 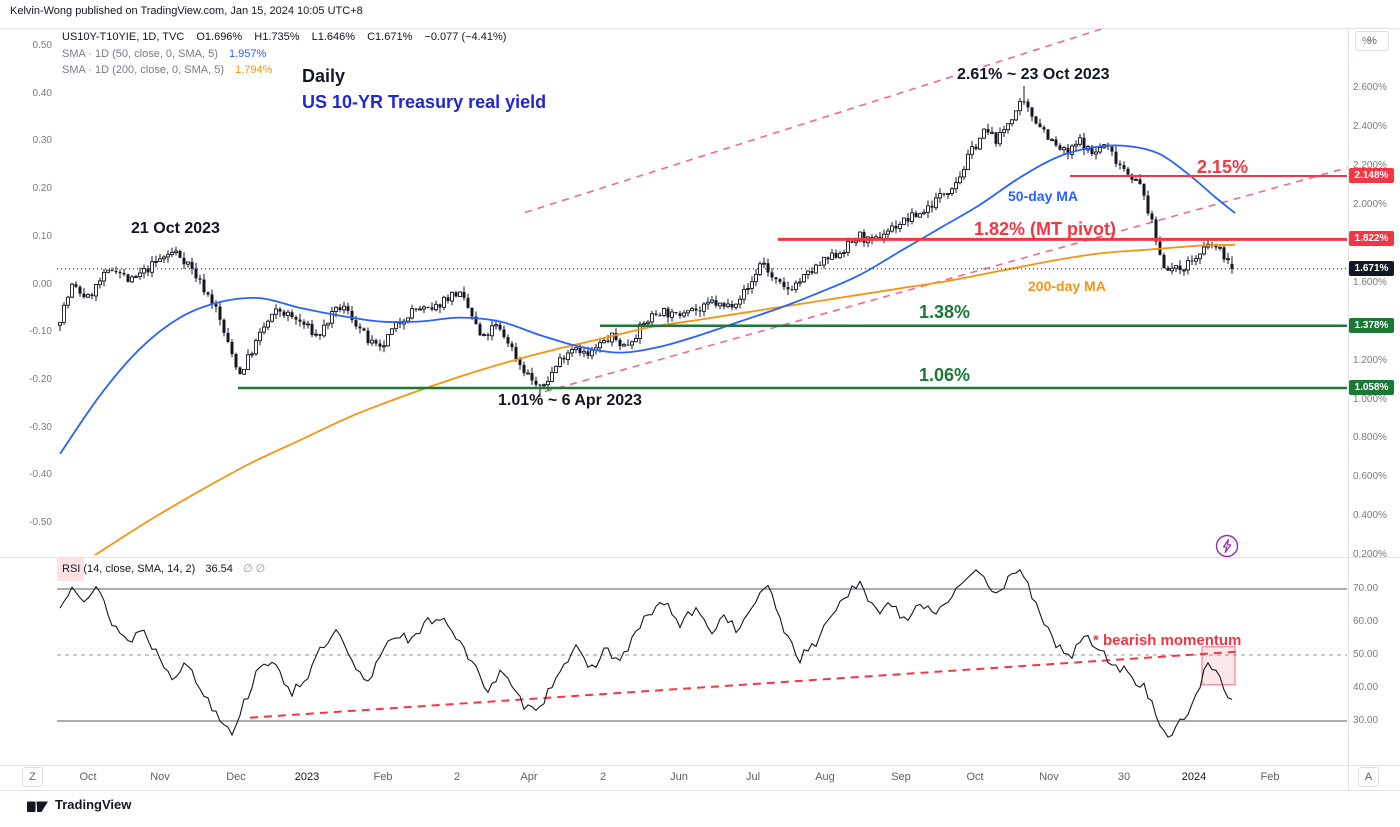 I want to click on rsi-tick: 60.00, so click(x=1366, y=621).